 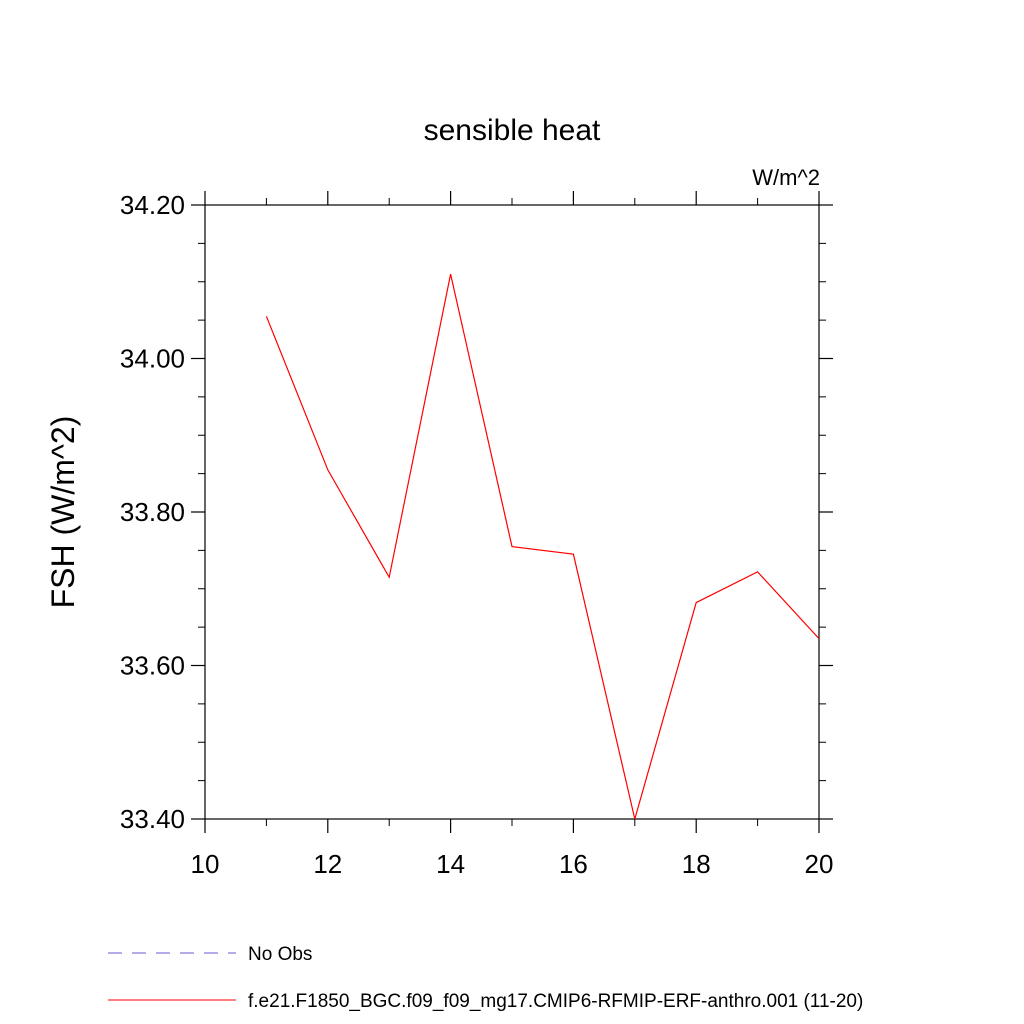 I want to click on chart-title: sensible heat, so click(x=512, y=130).